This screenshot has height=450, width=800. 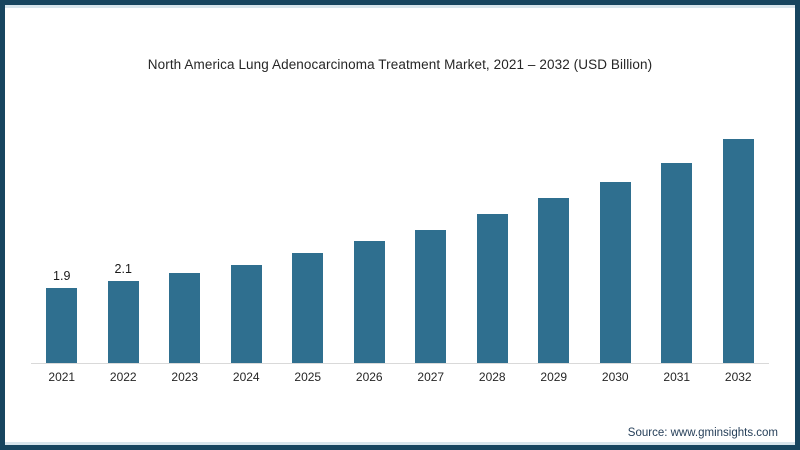 I want to click on x-tick-2024: 2024, so click(x=246, y=377).